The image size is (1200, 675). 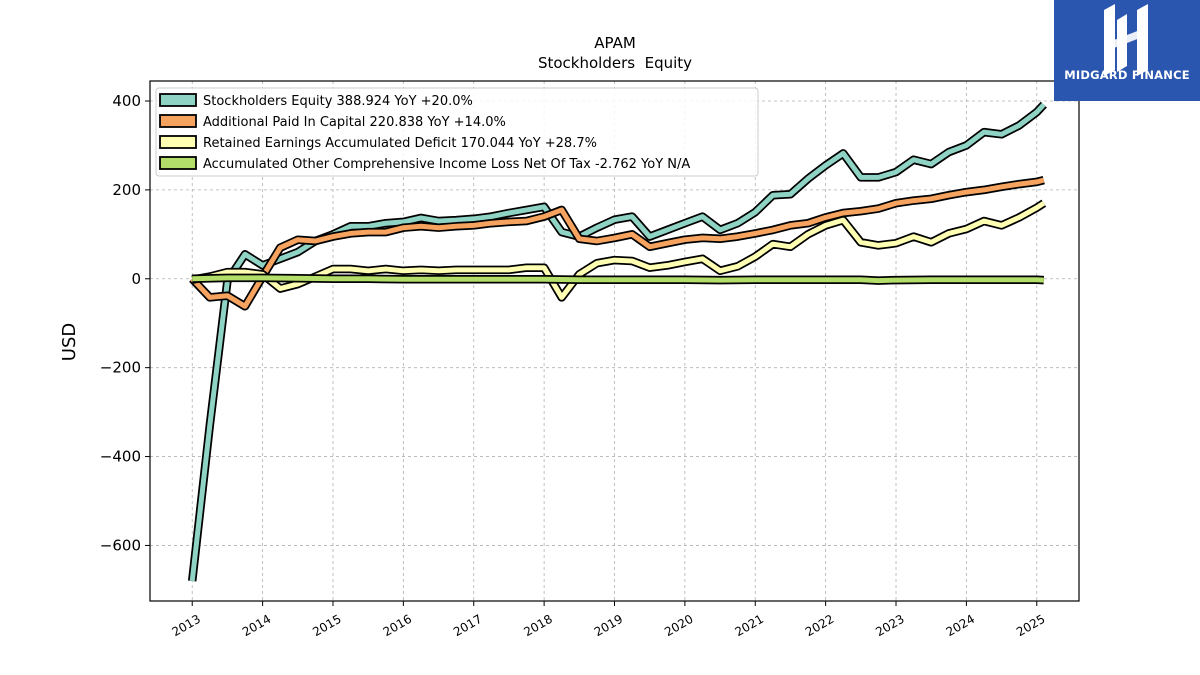 I want to click on y-axis: 400 200 0 −200 −400 −600, so click(x=125, y=323).